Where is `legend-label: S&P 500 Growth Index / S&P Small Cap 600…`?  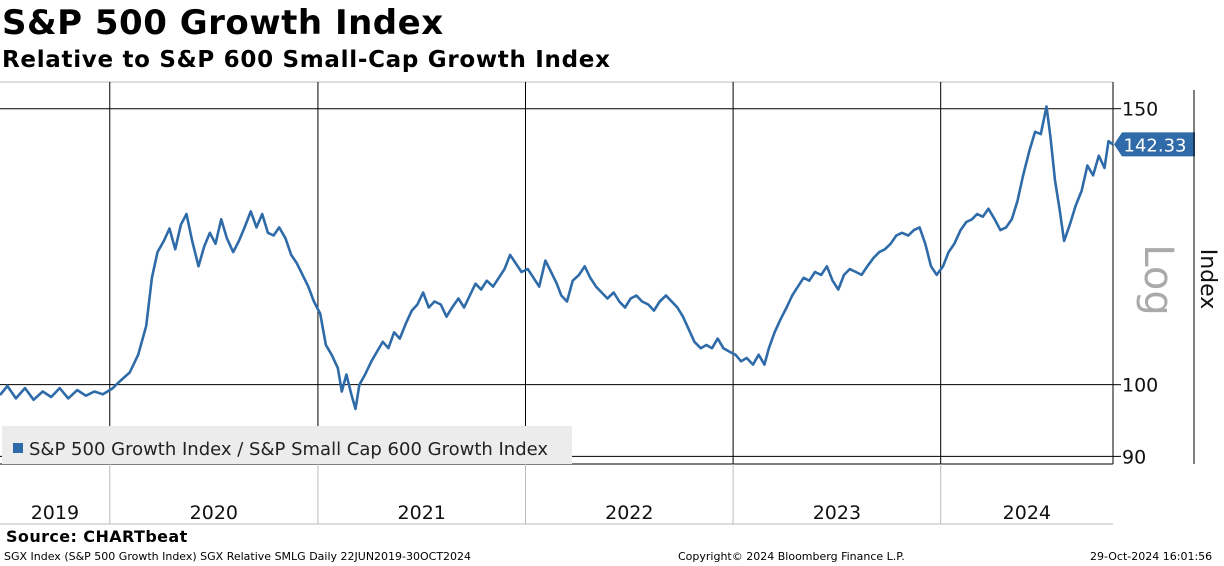 legend-label: S&P 500 Growth Index / S&P Small Cap 600… is located at coordinates (288, 449).